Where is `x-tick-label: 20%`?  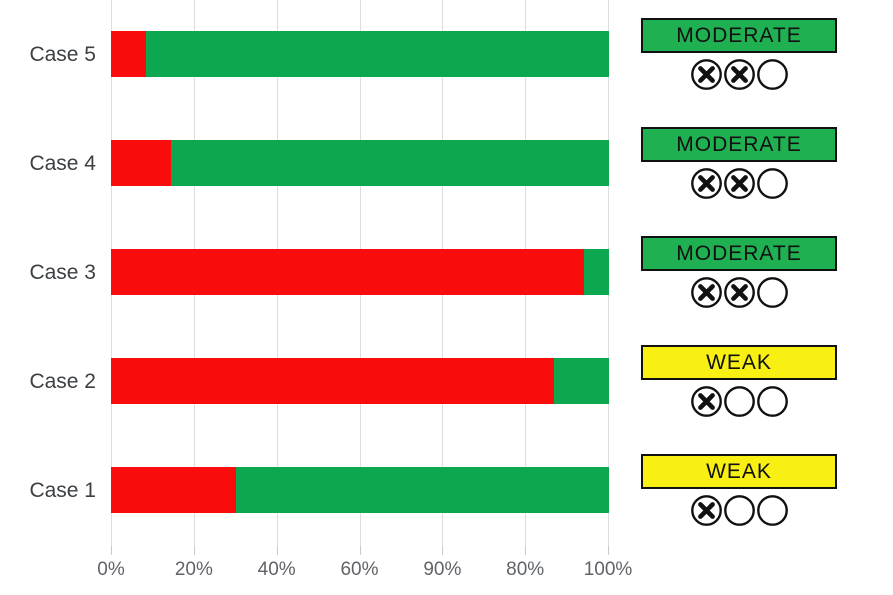
x-tick-label: 20% is located at coordinates (193, 569).